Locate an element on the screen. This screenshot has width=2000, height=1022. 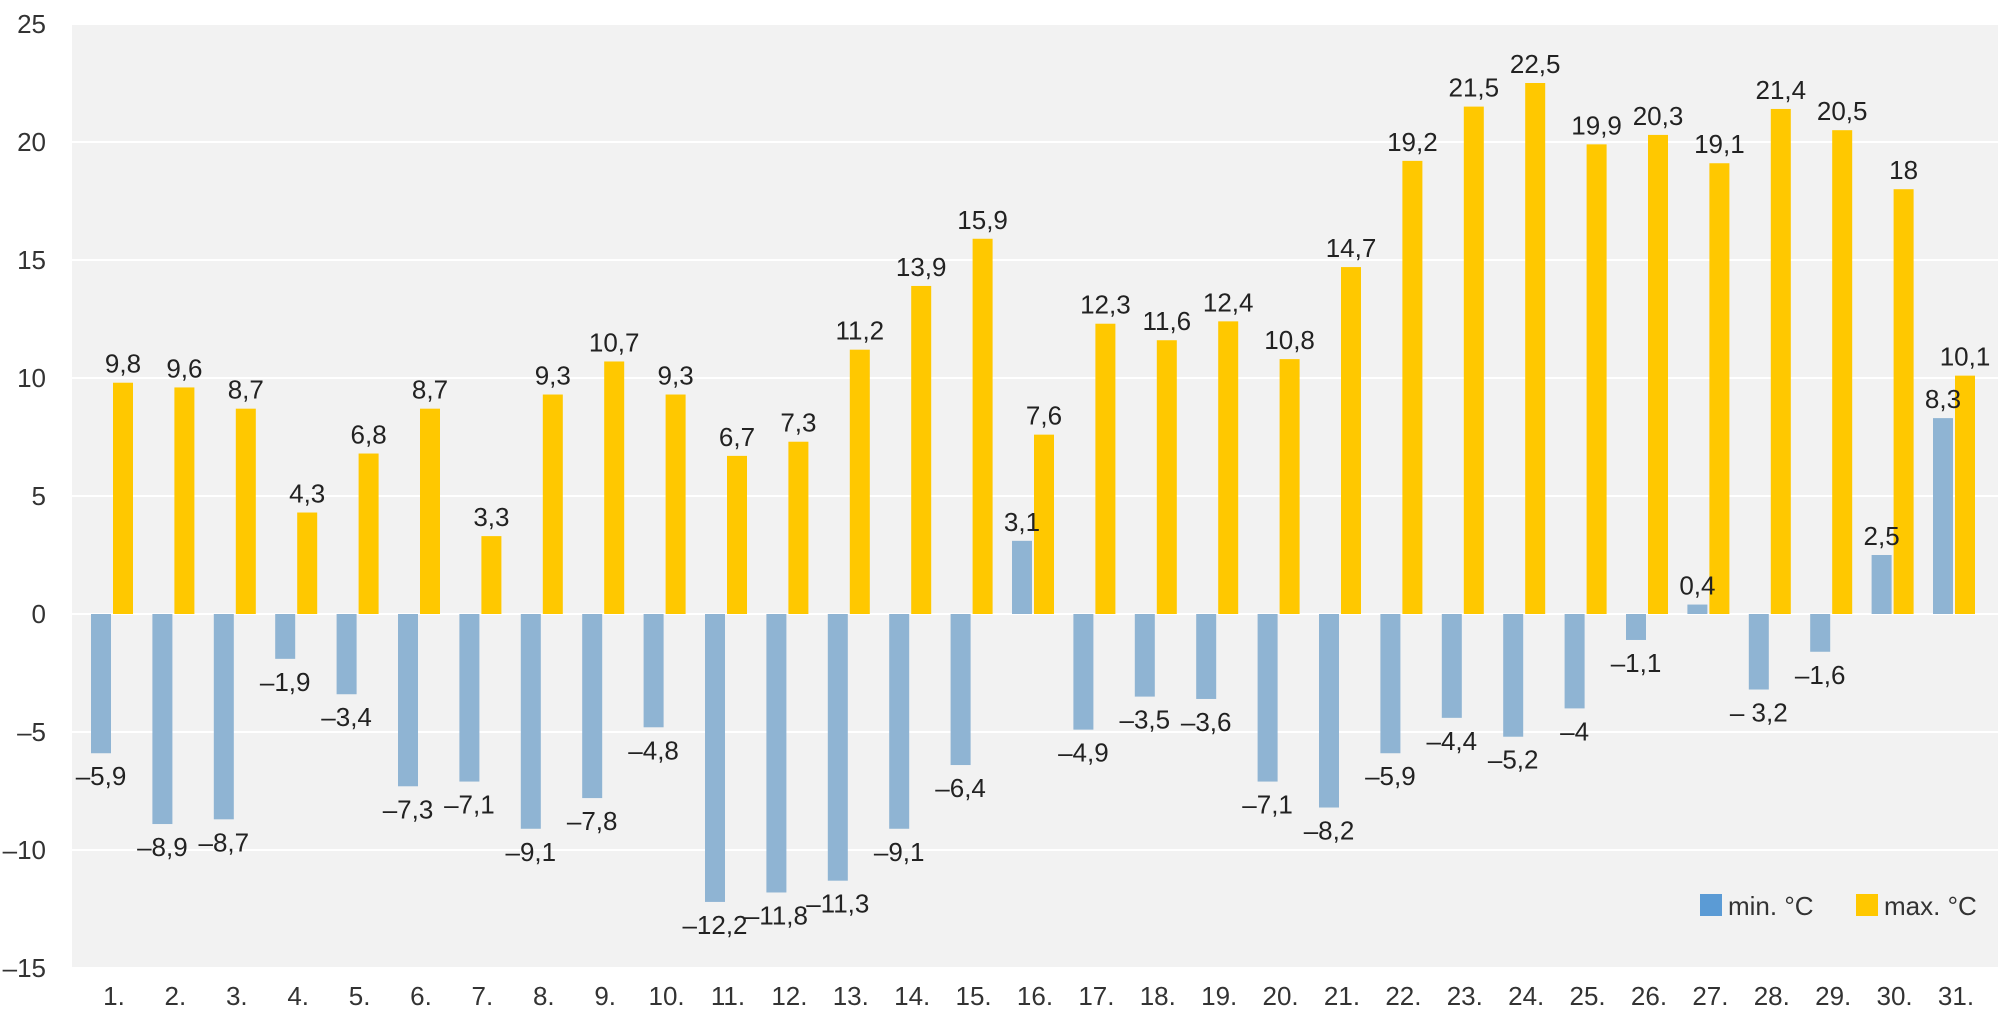
x-tick-label: 20. is located at coordinates (1281, 996).